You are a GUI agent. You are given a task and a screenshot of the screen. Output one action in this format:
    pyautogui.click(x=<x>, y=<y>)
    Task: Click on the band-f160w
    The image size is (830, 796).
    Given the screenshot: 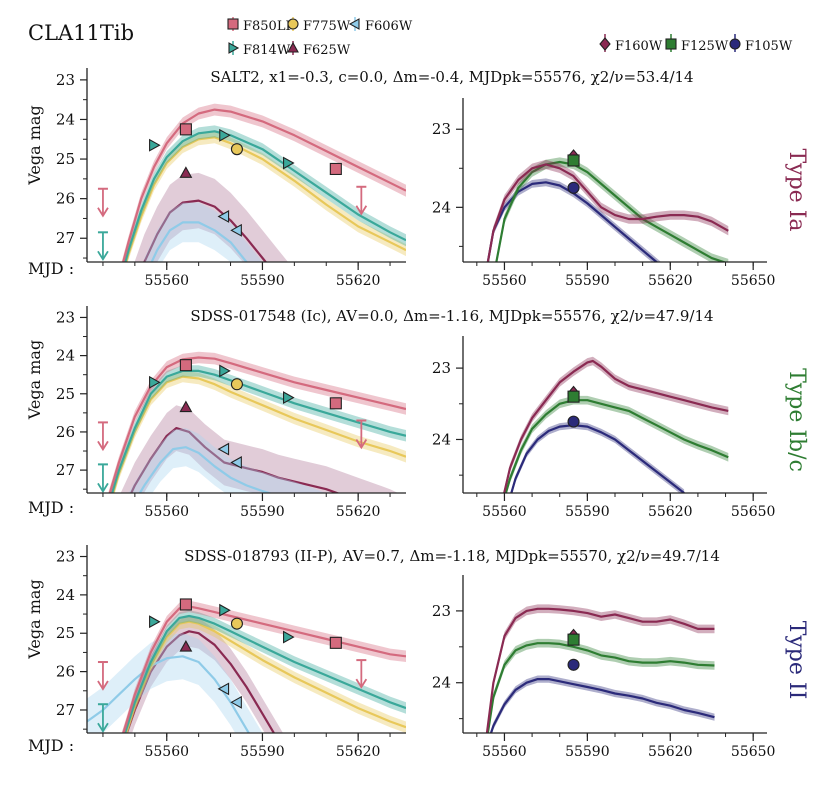 What is the action you would take?
    pyautogui.click(x=600, y=668)
    